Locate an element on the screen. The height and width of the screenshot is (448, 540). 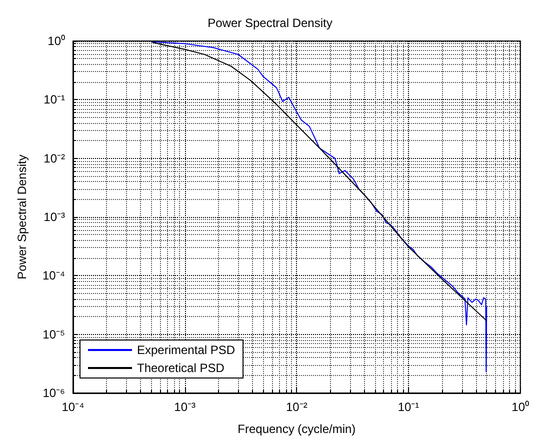
y-tick-label: 10⁻⁶ is located at coordinates (54, 393).